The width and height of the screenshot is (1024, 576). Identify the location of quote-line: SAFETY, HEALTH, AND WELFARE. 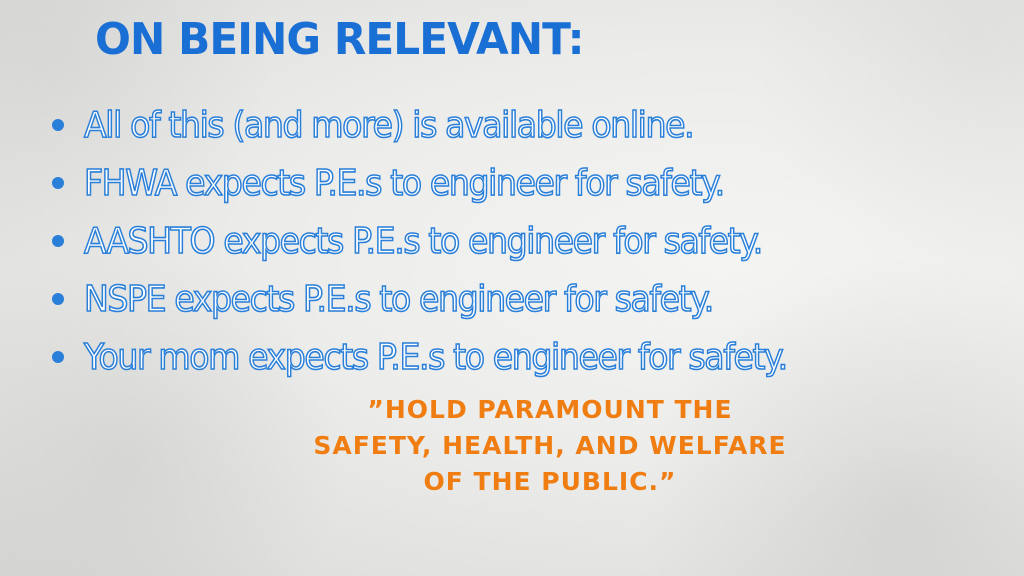
(550, 445).